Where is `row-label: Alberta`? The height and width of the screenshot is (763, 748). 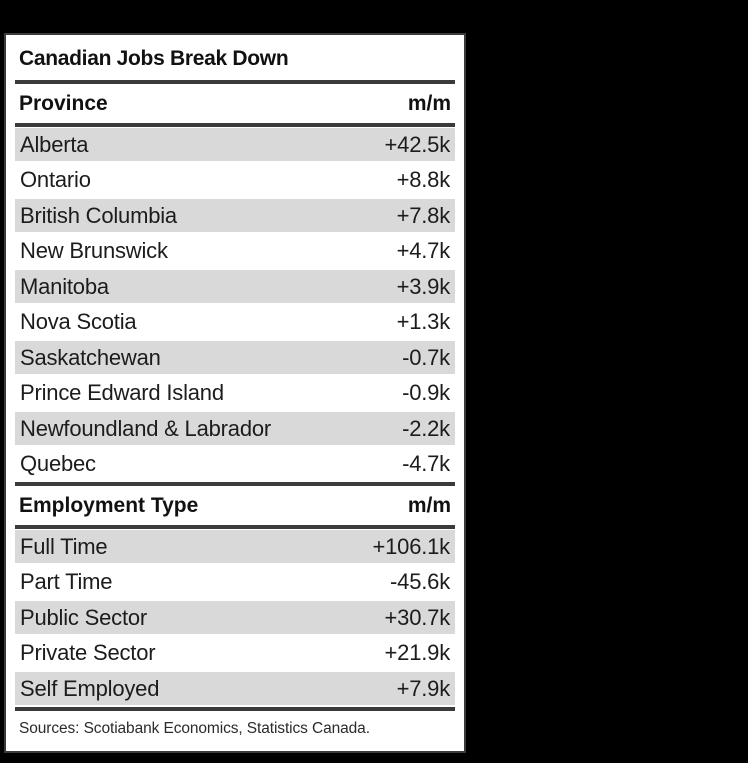 row-label: Alberta is located at coordinates (54, 144).